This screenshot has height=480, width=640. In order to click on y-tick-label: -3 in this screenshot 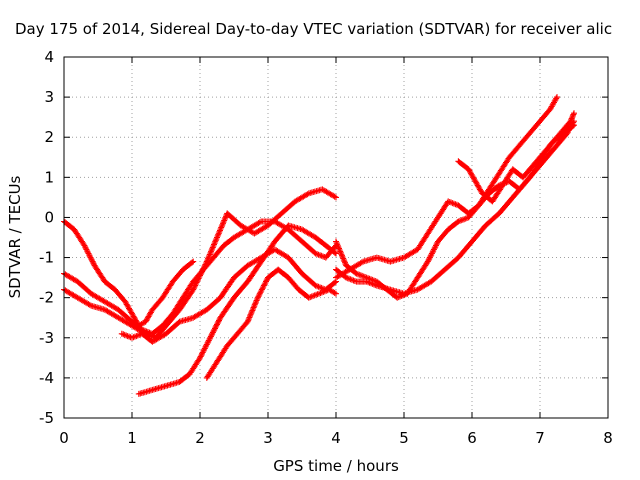, I will do `click(46, 338)`.